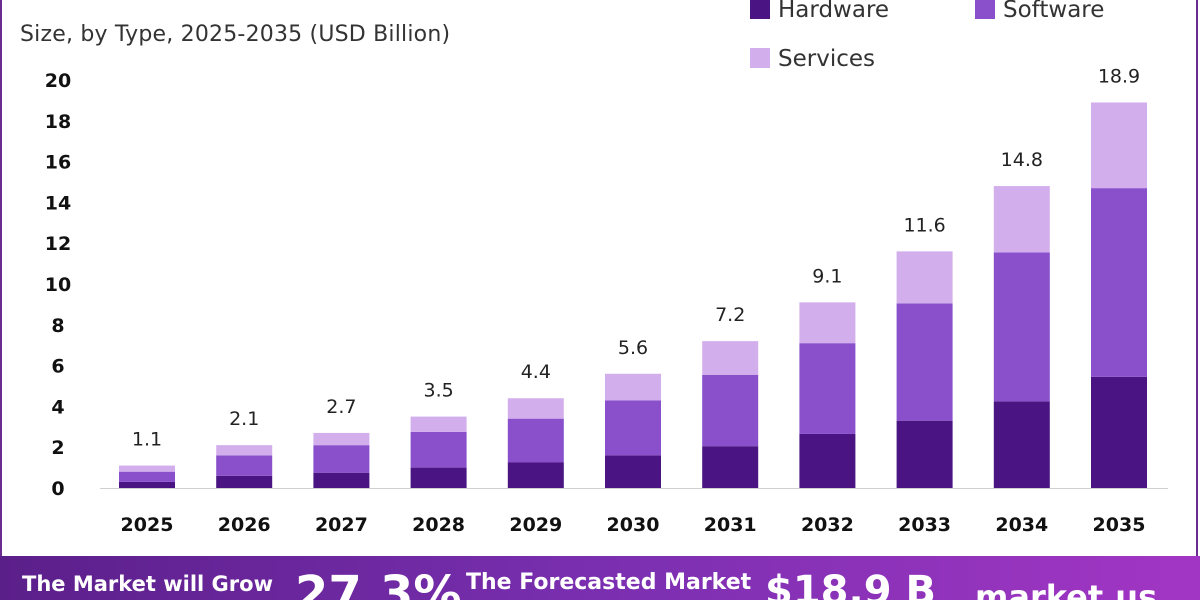  What do you see at coordinates (827, 388) in the screenshot?
I see `bar-software-2032` at bounding box center [827, 388].